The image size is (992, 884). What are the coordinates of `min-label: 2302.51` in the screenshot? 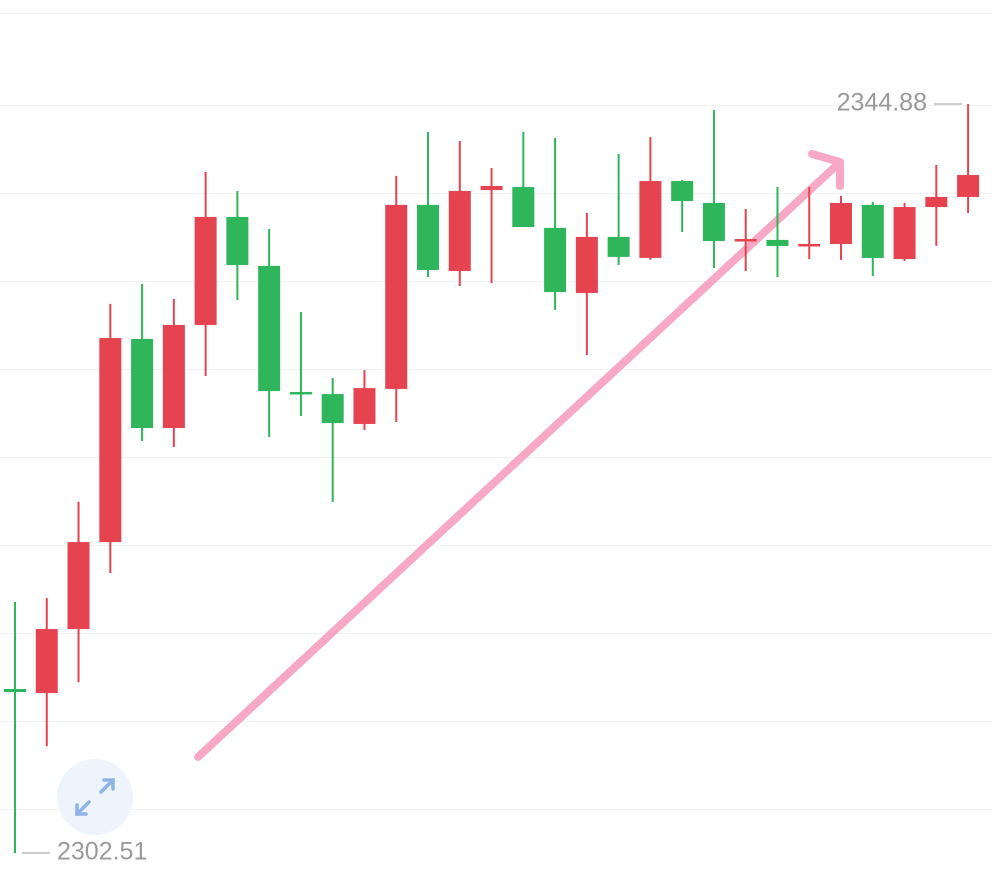 It's located at (102, 852).